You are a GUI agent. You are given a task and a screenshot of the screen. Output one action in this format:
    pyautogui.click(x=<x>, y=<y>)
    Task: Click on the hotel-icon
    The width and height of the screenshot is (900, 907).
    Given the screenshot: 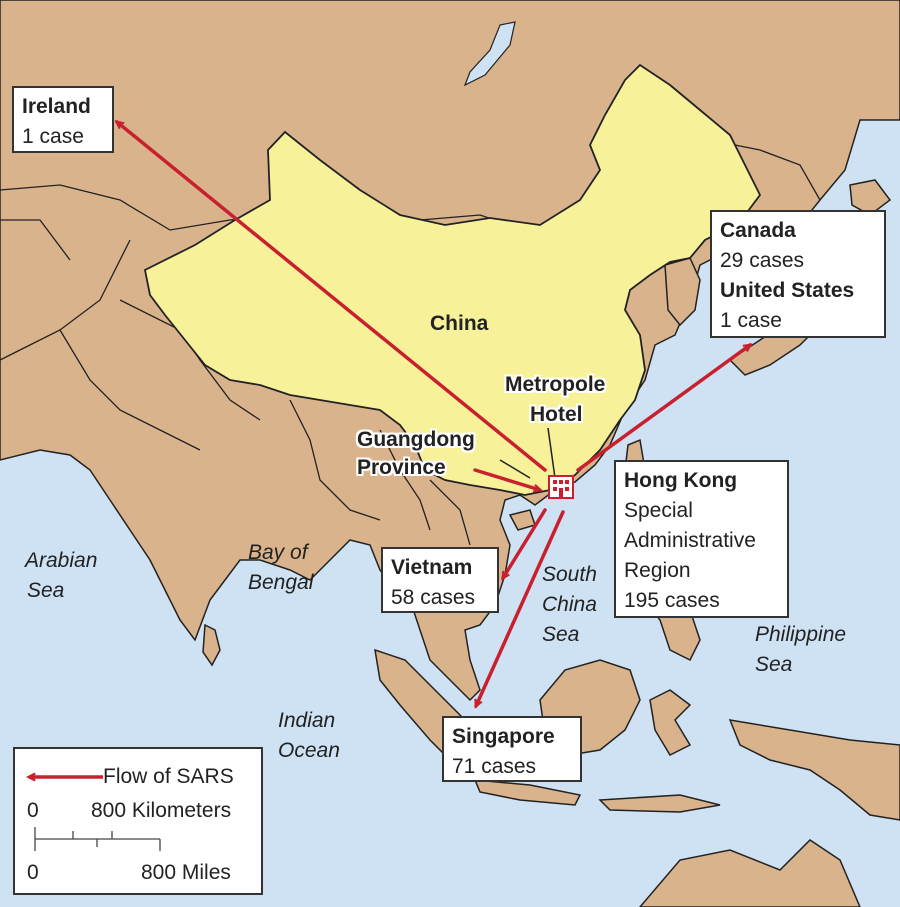 What is the action you would take?
    pyautogui.click(x=561, y=487)
    